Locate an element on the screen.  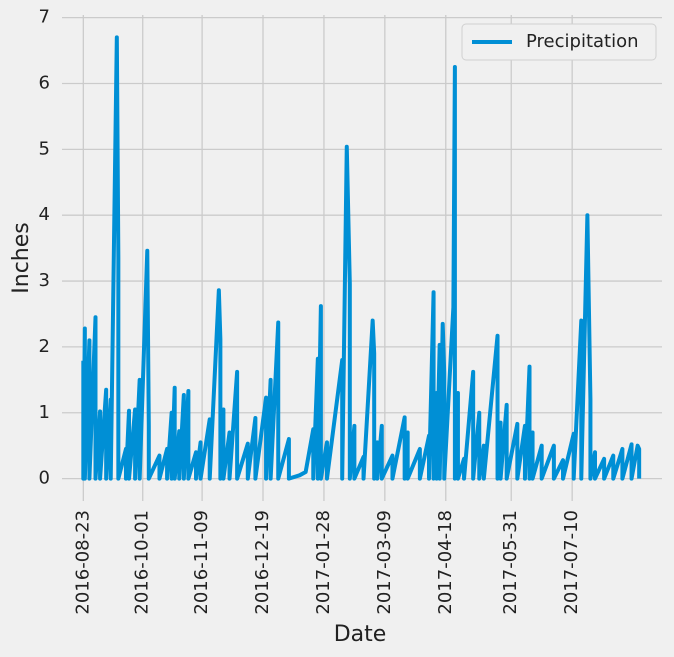
y-tick-label: 2 is located at coordinates (44, 346).